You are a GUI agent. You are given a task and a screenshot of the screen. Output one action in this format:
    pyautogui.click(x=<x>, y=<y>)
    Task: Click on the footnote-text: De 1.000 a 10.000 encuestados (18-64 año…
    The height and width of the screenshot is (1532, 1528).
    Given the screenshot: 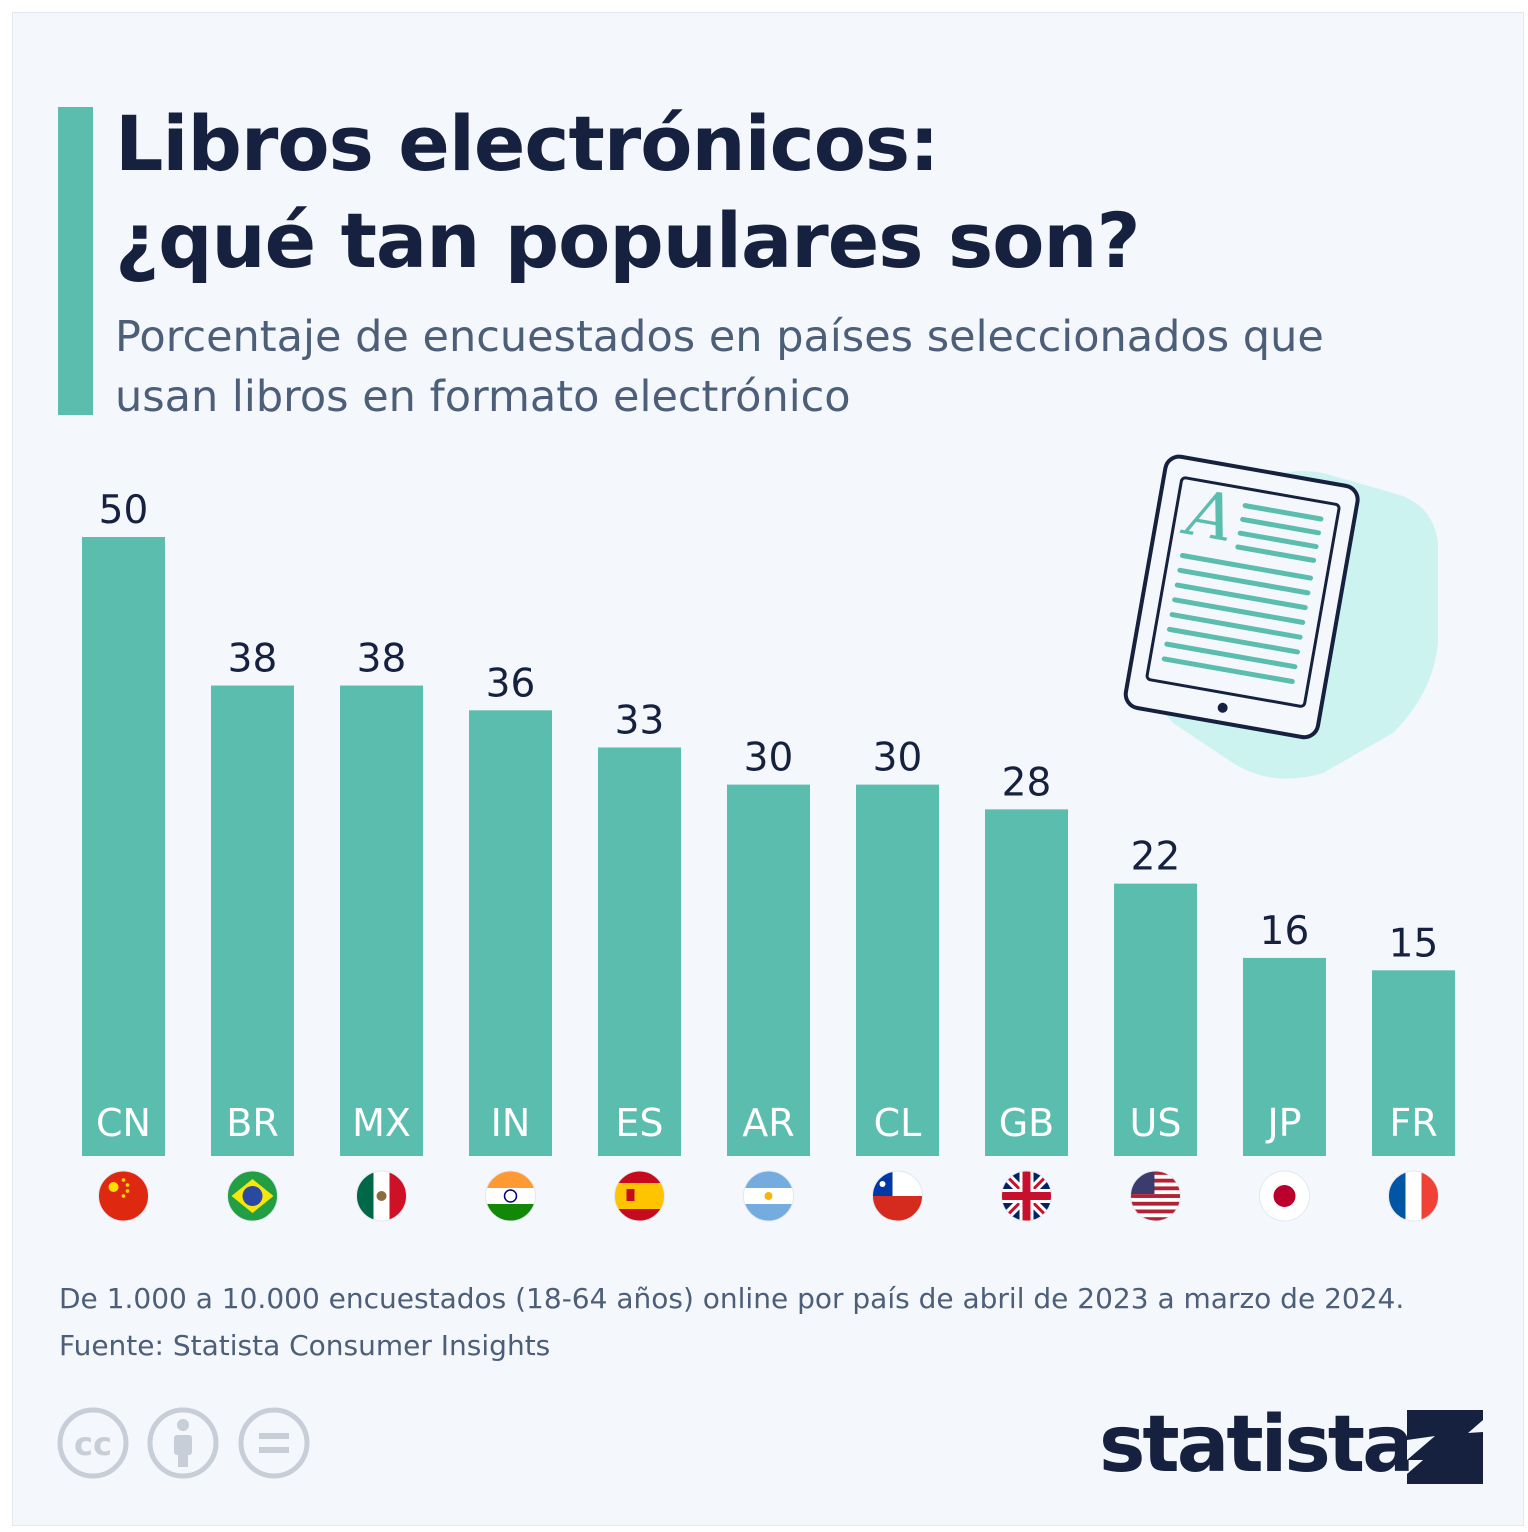 What is the action you would take?
    pyautogui.click(x=732, y=1298)
    